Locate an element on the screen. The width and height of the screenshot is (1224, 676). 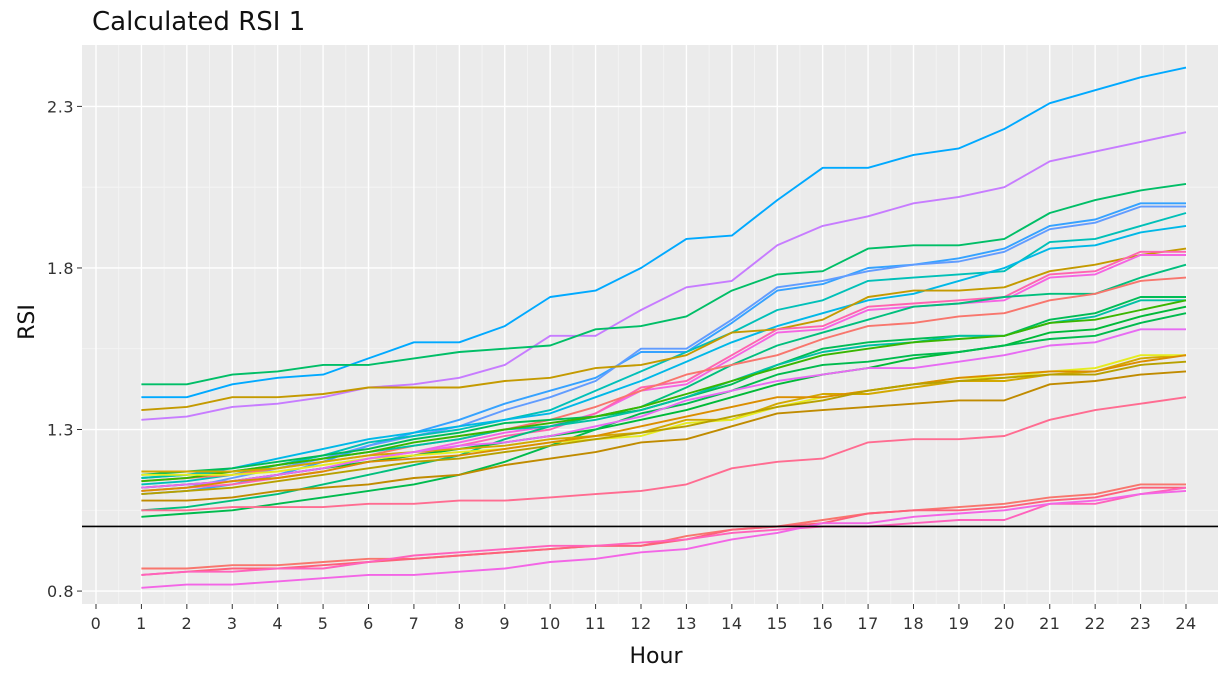
x-tick-label: 22 is located at coordinates (1094, 623).